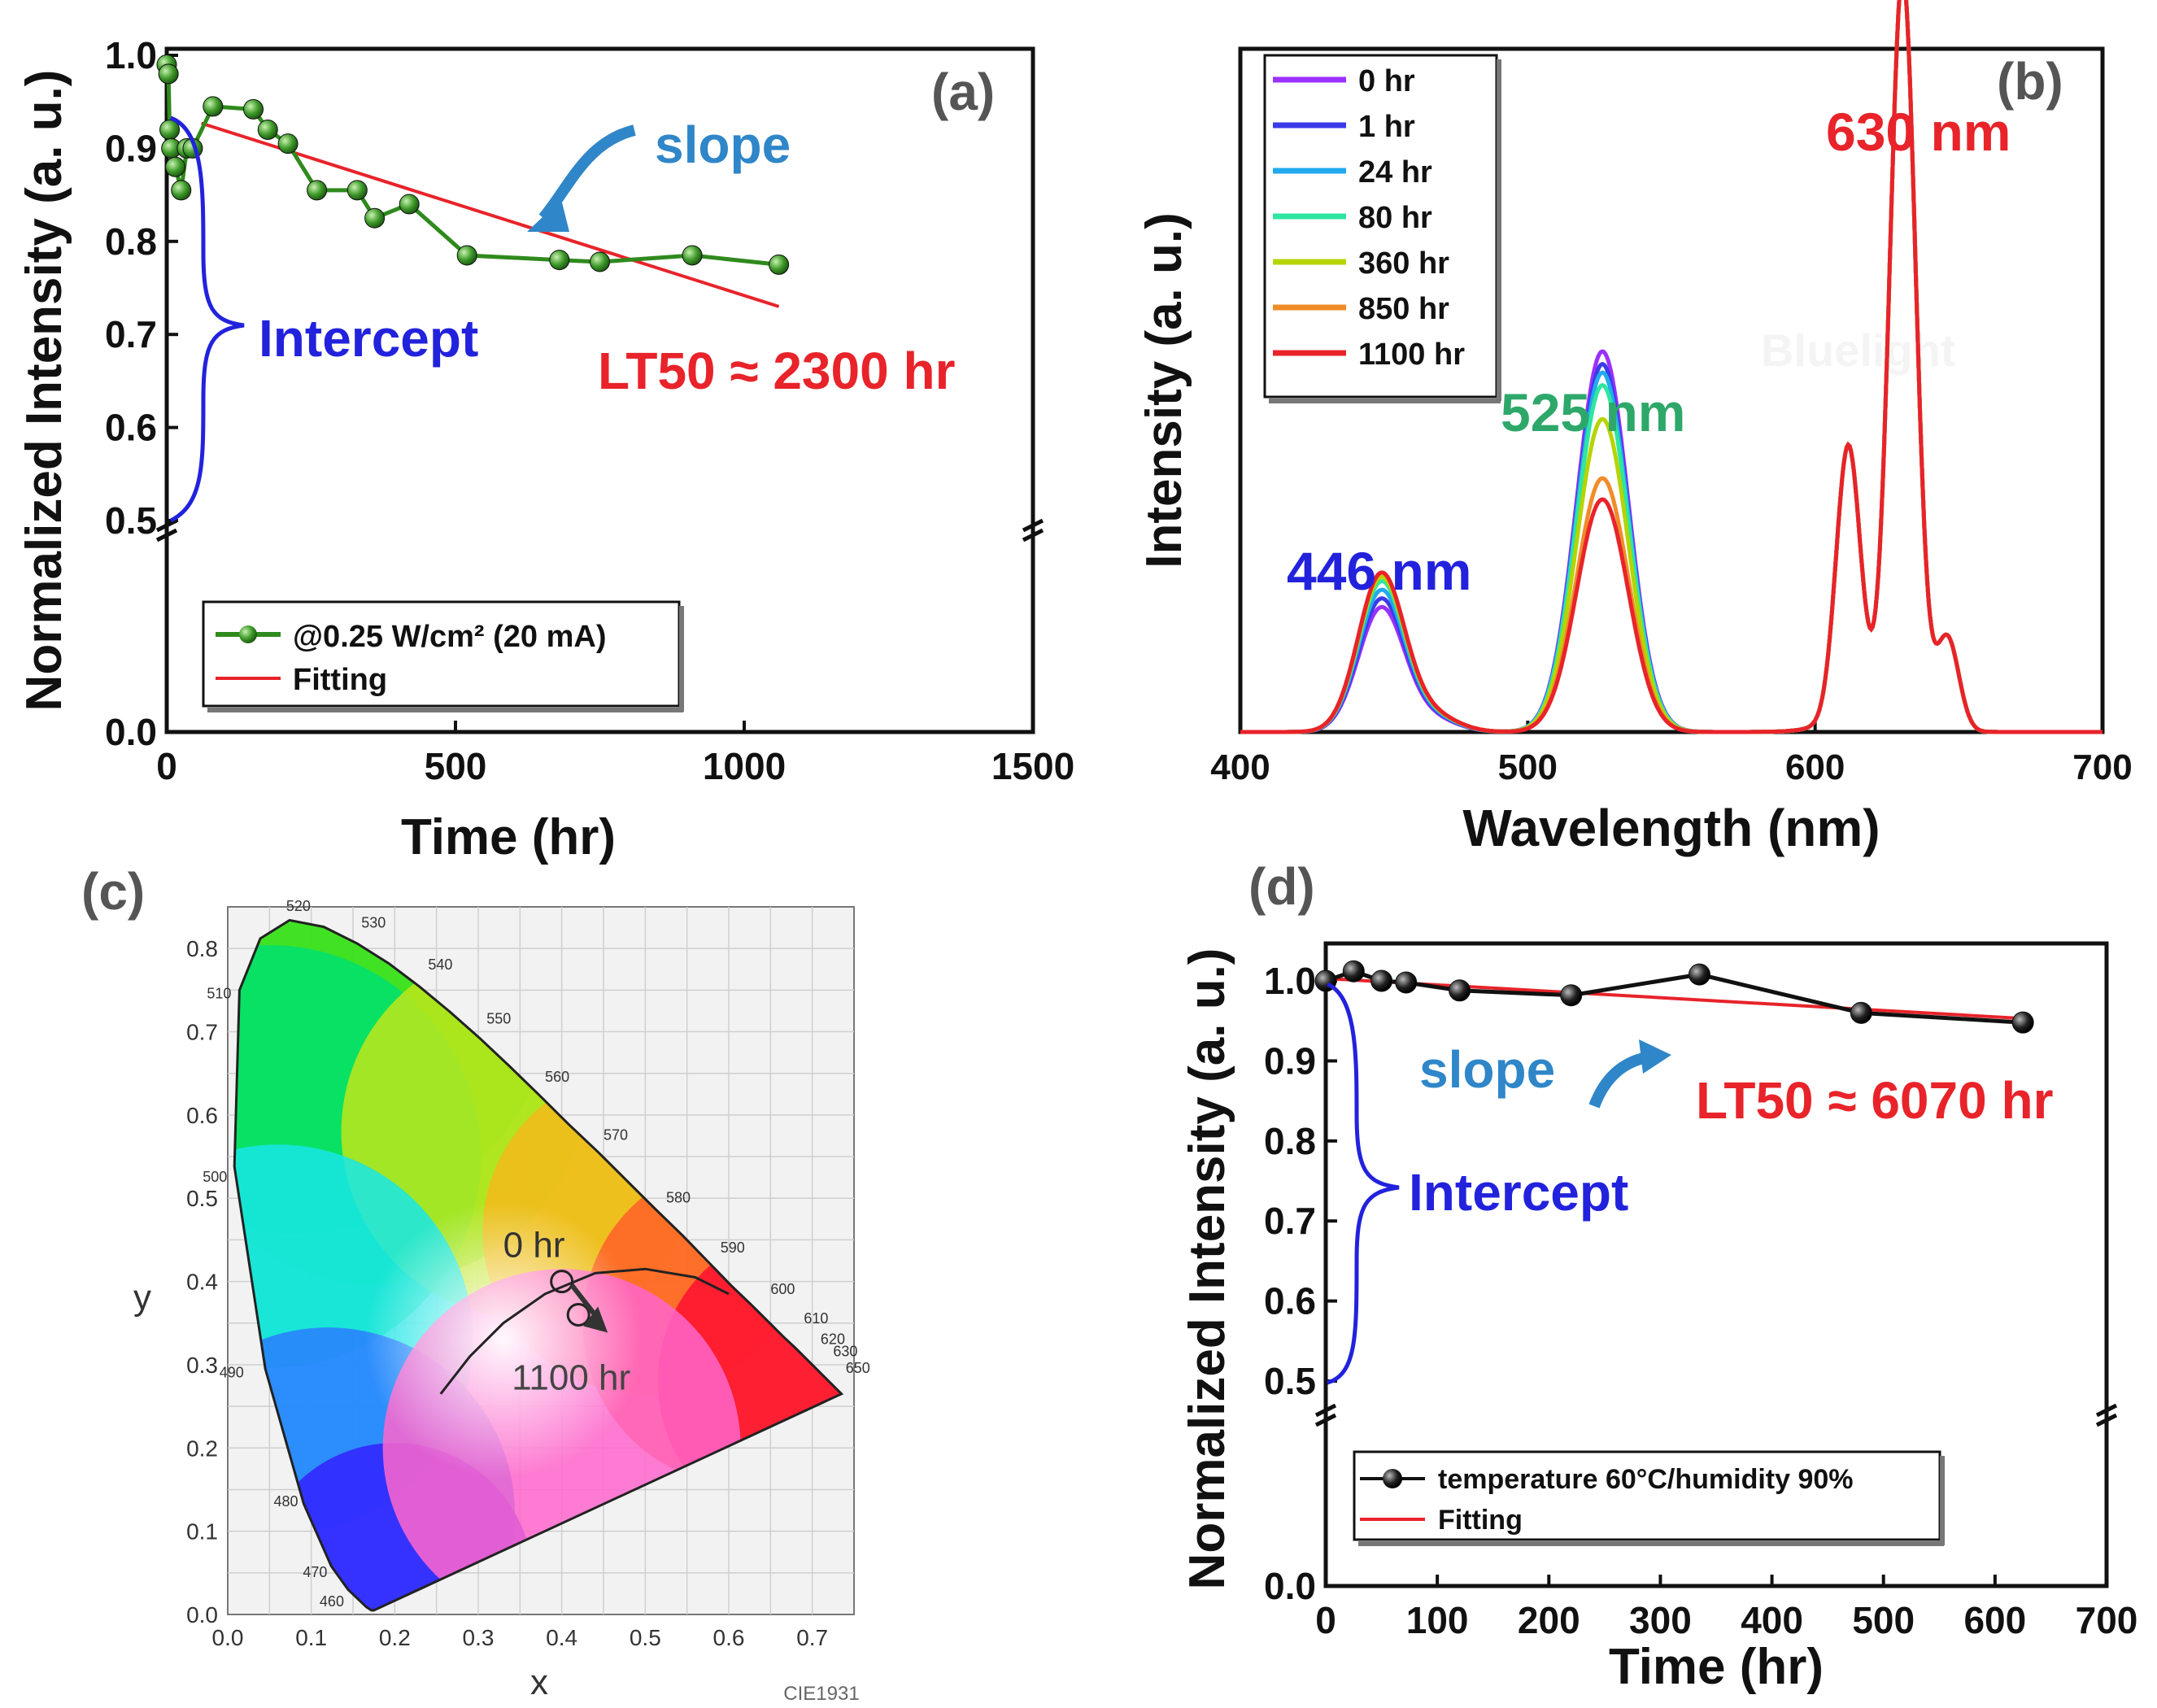 The image size is (2157, 1708). What do you see at coordinates (1671, 828) in the screenshot?
I see `panel-b-xlabel: Wavelength (nm)` at bounding box center [1671, 828].